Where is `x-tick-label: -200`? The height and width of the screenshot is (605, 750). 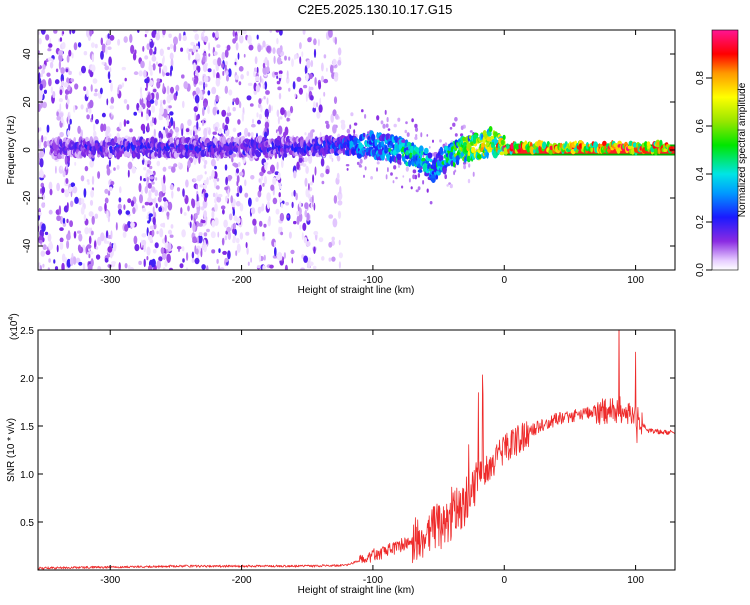 x-tick-label: -200 is located at coordinates (242, 280).